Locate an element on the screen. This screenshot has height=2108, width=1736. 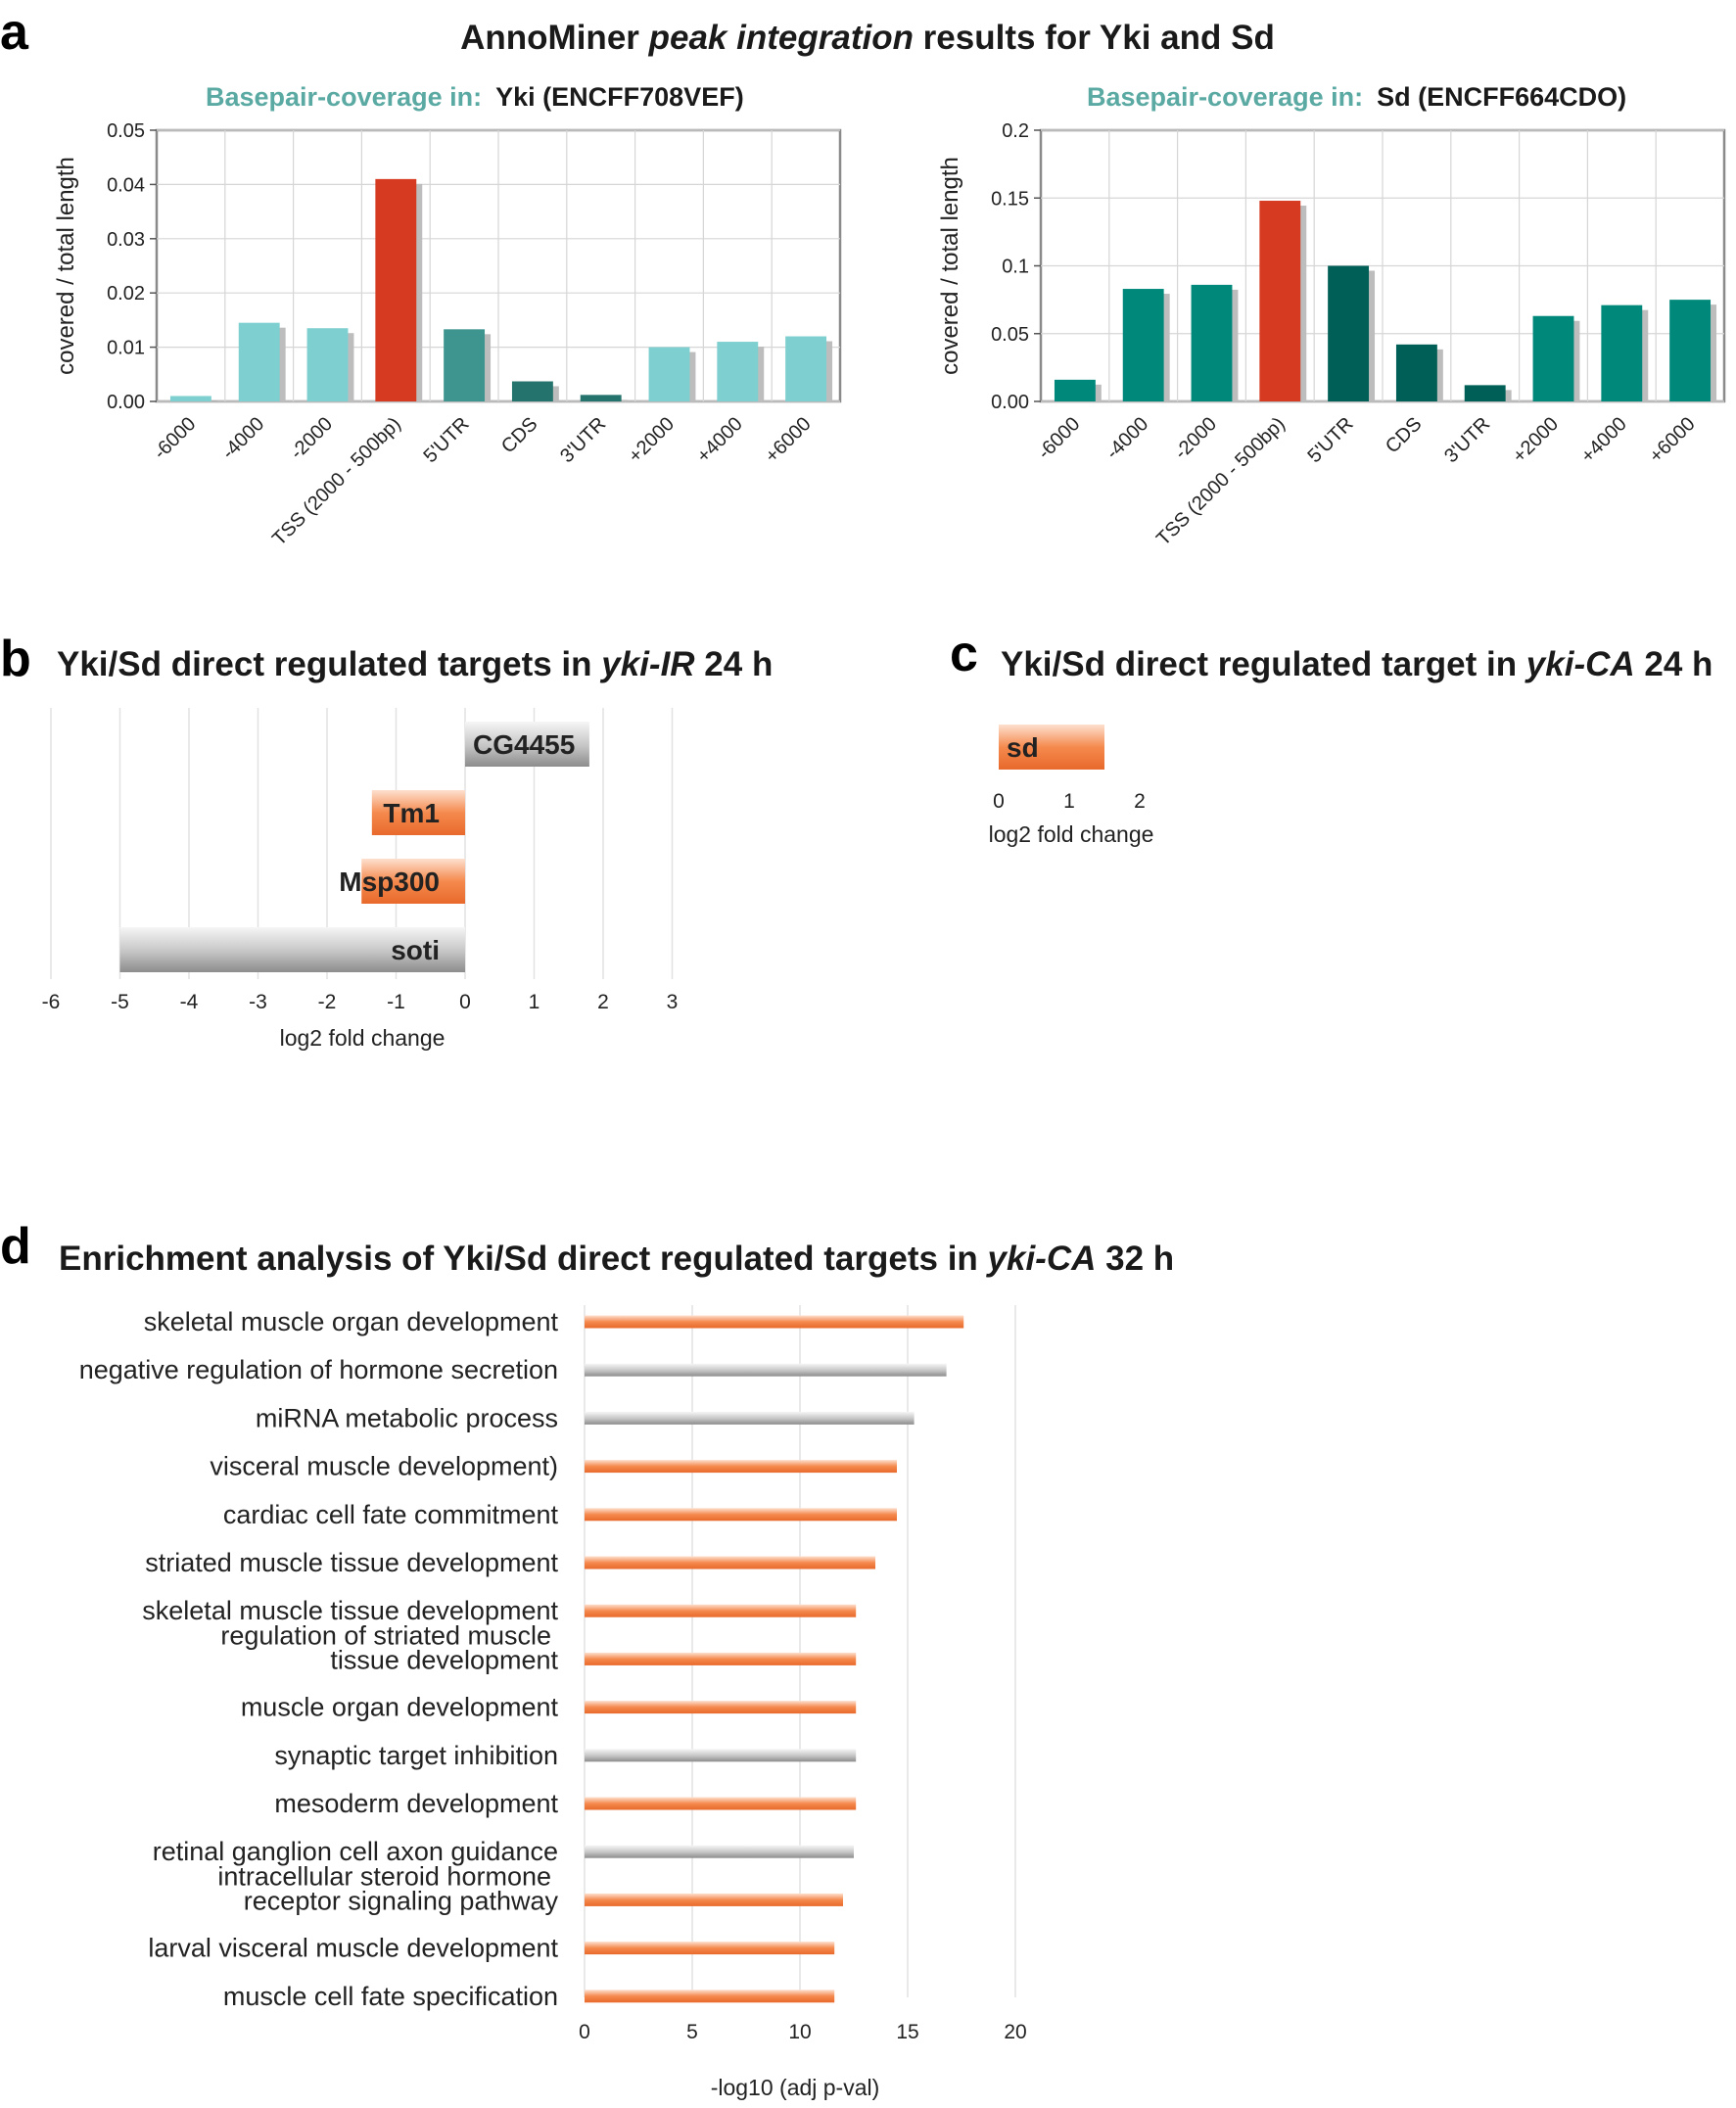
yki-ir-xtick-label: -6 is located at coordinates (51, 1002).